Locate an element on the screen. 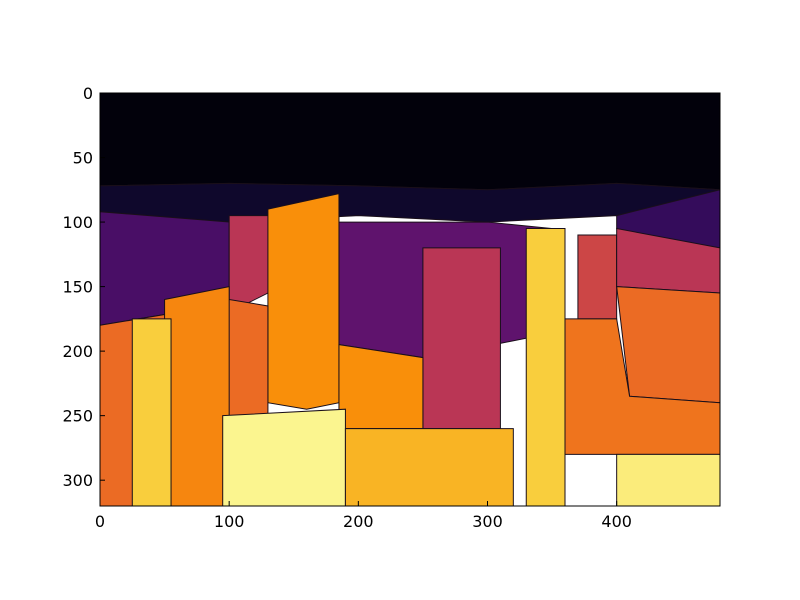 This screenshot has width=800, height=600. region-base-yellow-center is located at coordinates (284, 457).